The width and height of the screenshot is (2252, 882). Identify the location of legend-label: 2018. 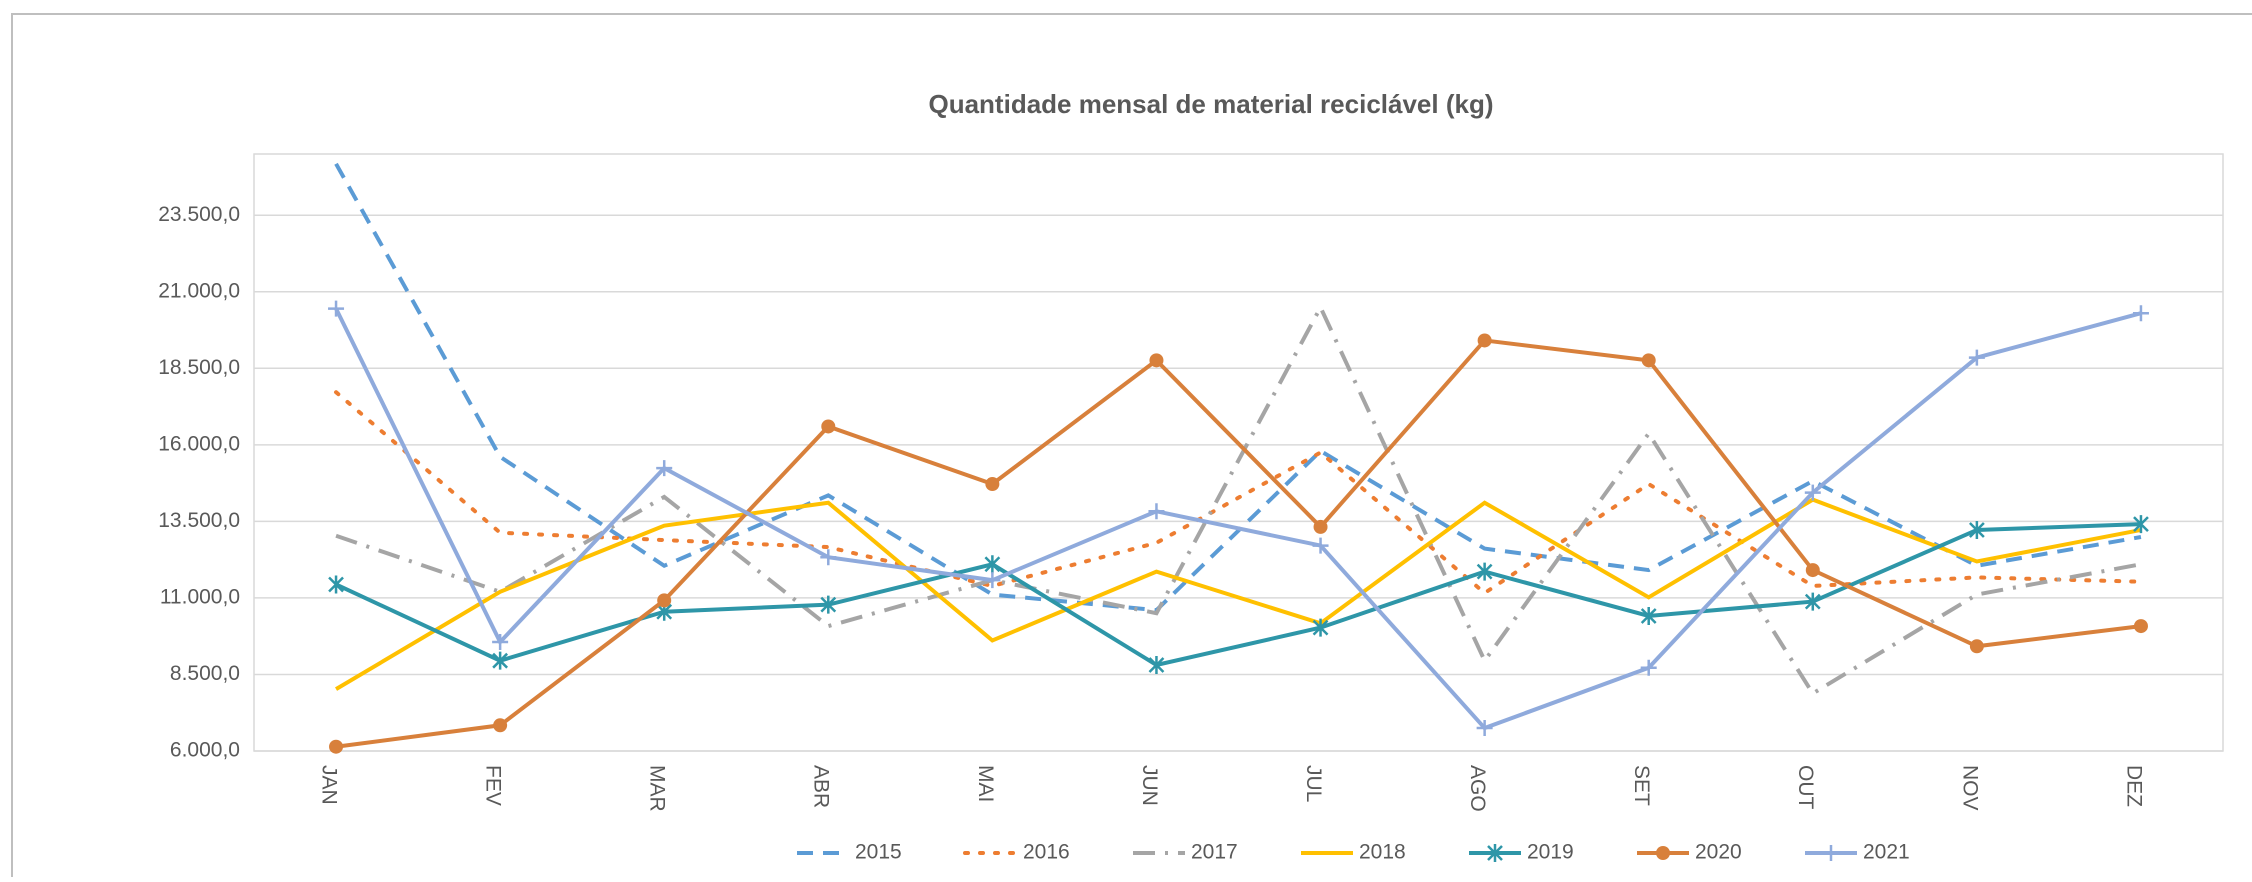
(1382, 852).